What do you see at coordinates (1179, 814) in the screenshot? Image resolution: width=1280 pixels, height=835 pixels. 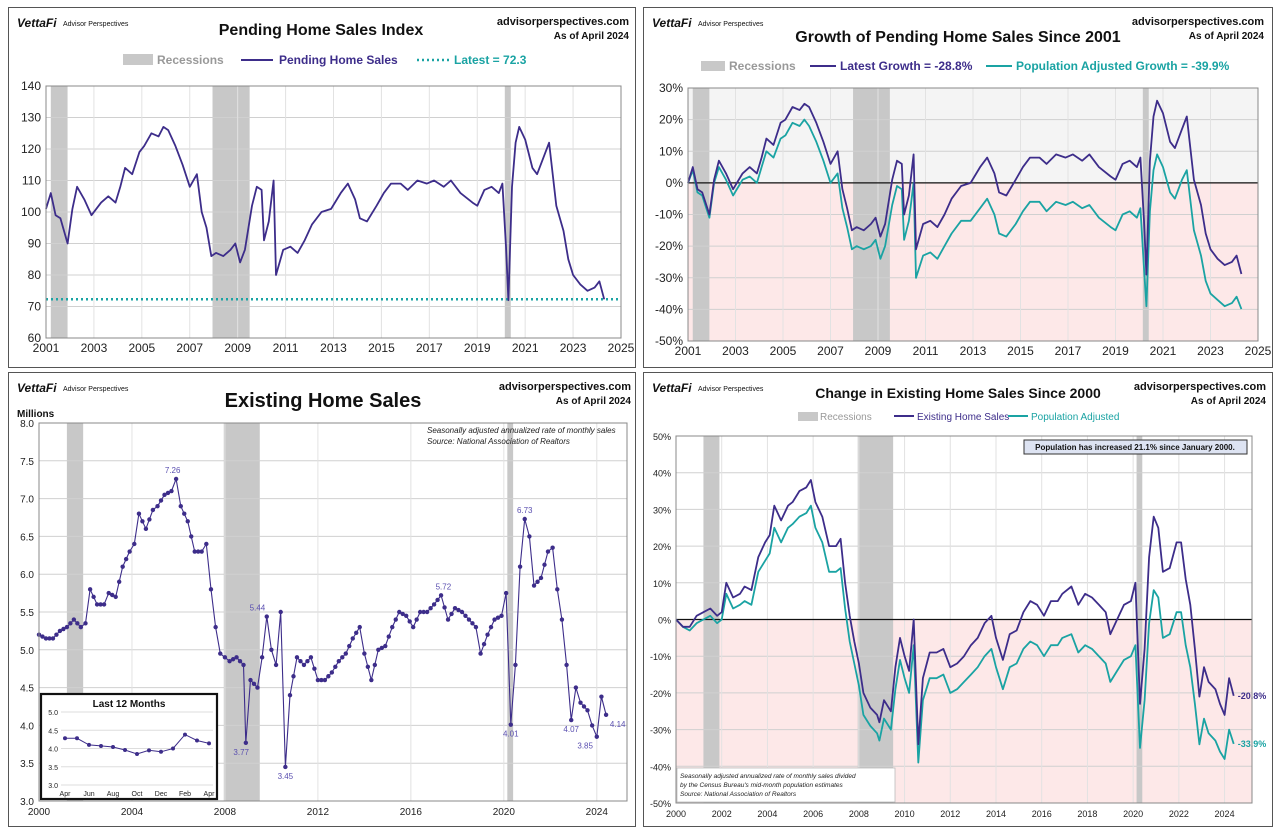 I see `x-tick-label: 2022` at bounding box center [1179, 814].